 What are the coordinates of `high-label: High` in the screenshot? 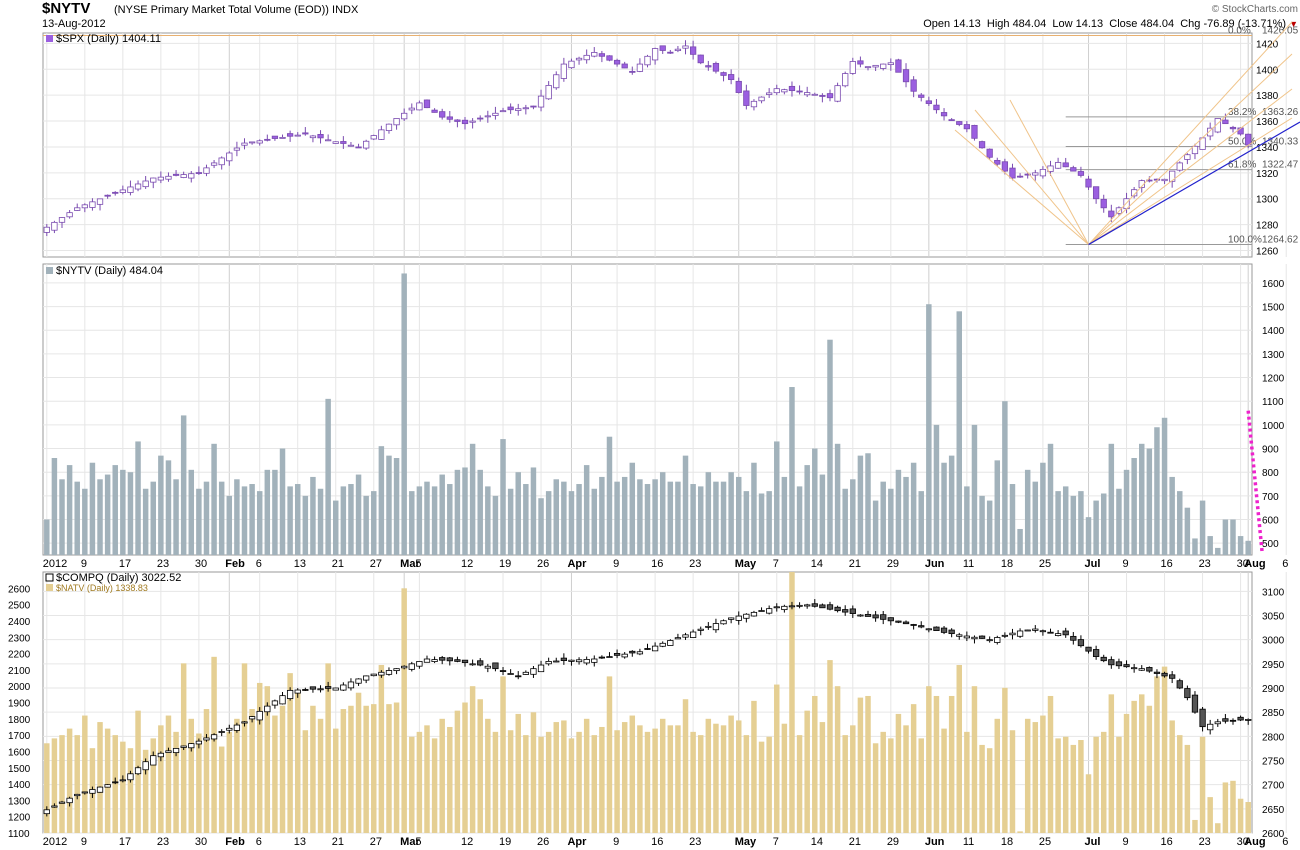 It's located at (998, 24).